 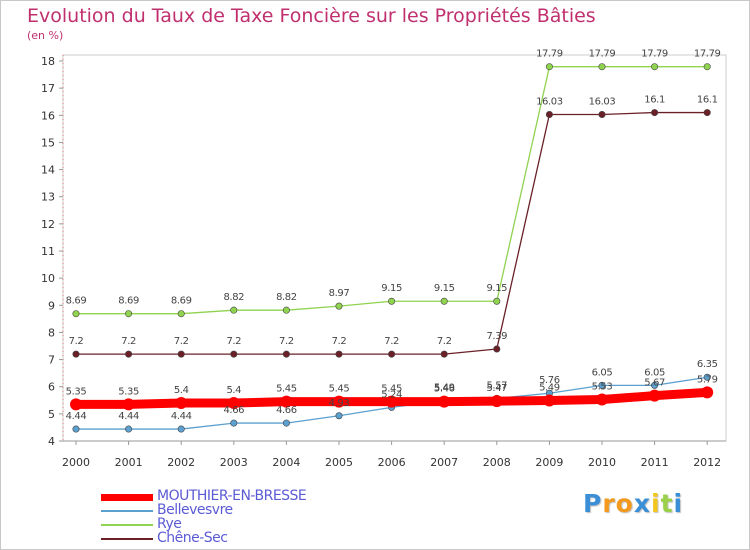 I want to click on data-label: 7.39, so click(x=496, y=336).